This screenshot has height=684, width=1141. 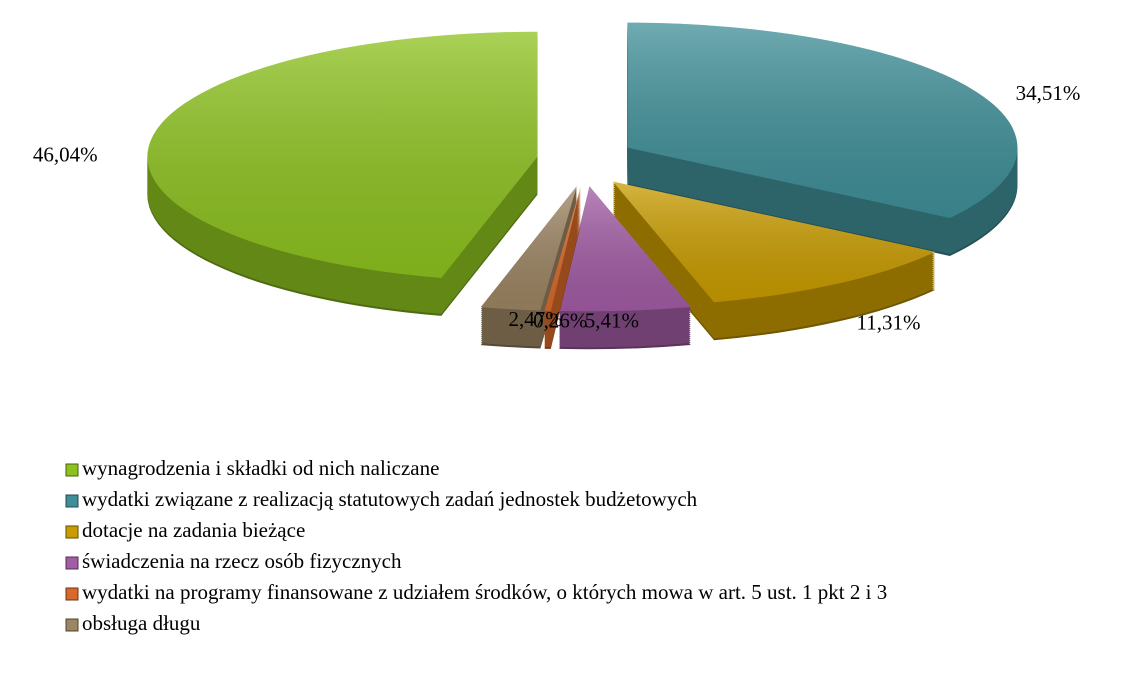 I want to click on data-label: 46,04%, so click(x=65, y=155).